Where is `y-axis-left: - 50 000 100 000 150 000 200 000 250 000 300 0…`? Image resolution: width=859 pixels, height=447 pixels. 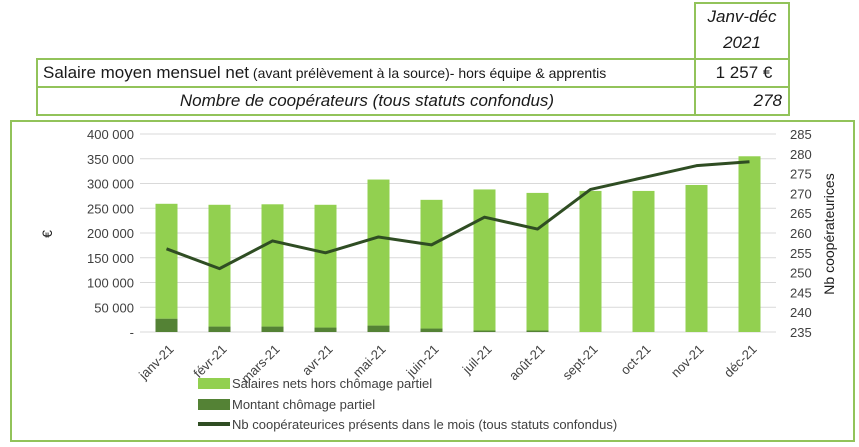 y-axis-left: - 50 000 100 000 150 000 200 000 250 000 300 0… is located at coordinates (110, 233).